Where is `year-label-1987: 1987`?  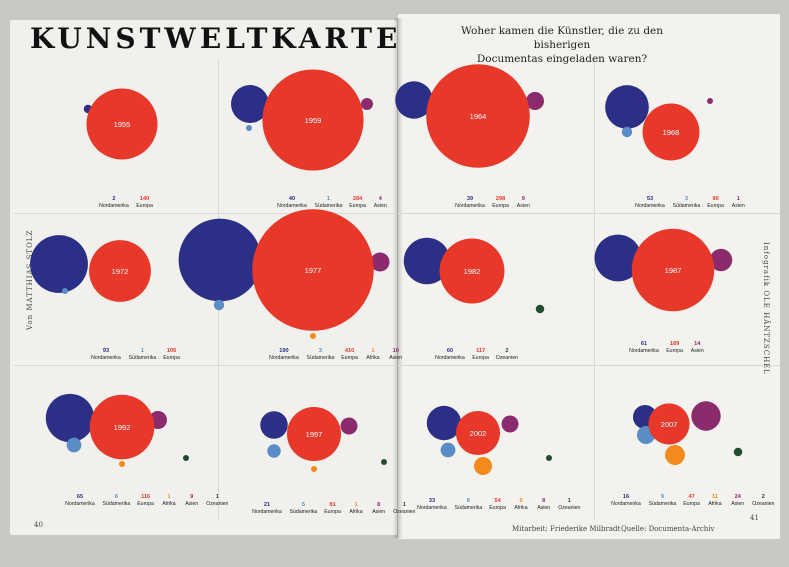 year-label-1987: 1987 is located at coordinates (673, 270).